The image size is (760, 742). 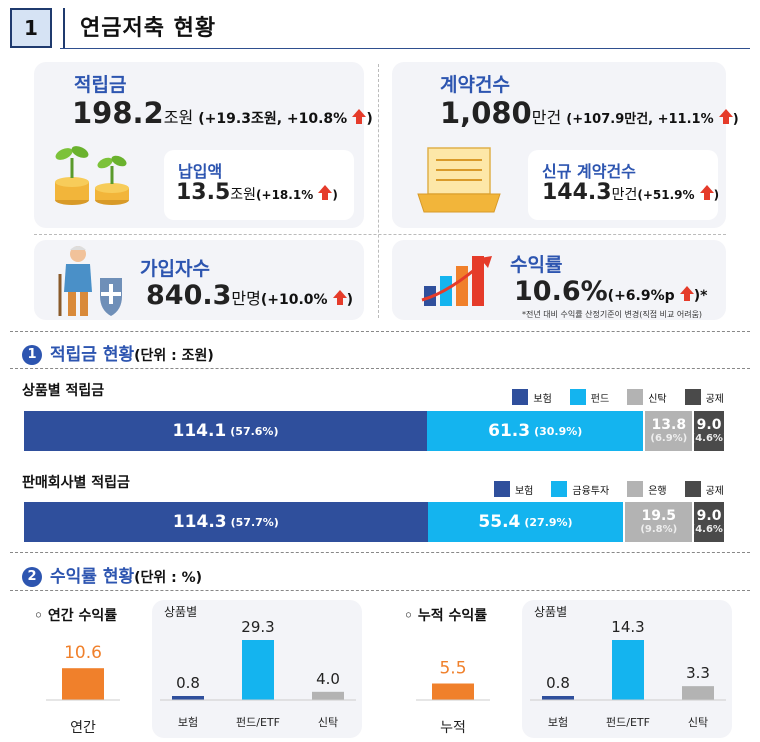 I want to click on payment-value-line: 13.5조원(+18.1% ), so click(x=257, y=192).